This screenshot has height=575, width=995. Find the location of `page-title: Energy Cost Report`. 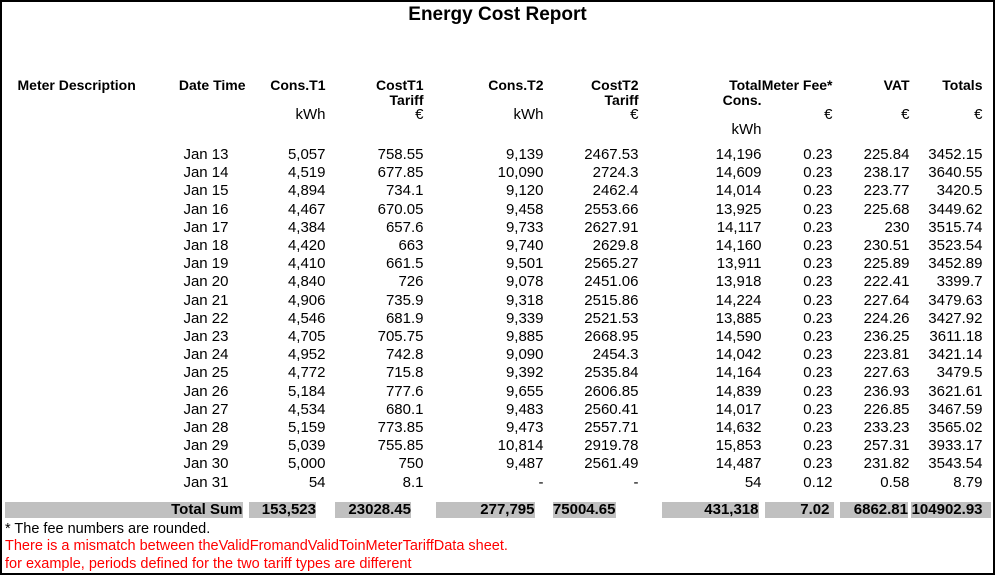

page-title: Energy Cost Report is located at coordinates (497, 14).